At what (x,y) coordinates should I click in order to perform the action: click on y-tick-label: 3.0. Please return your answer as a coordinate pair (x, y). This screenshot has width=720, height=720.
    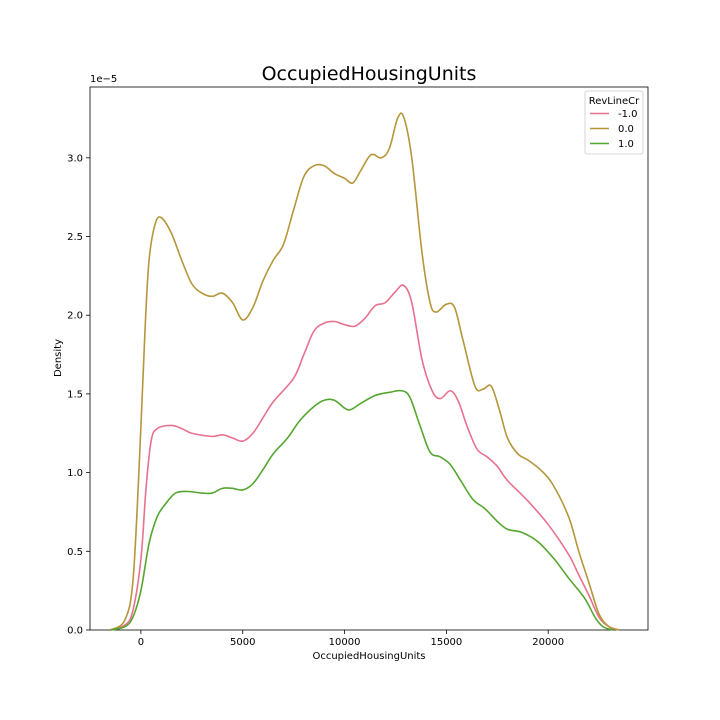
    Looking at the image, I should click on (75, 158).